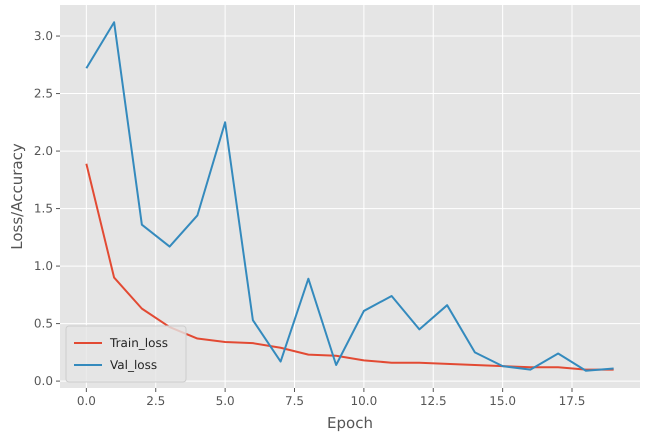 This screenshot has height=439, width=653. What do you see at coordinates (502, 401) in the screenshot?
I see `x-tick-label: 15.0` at bounding box center [502, 401].